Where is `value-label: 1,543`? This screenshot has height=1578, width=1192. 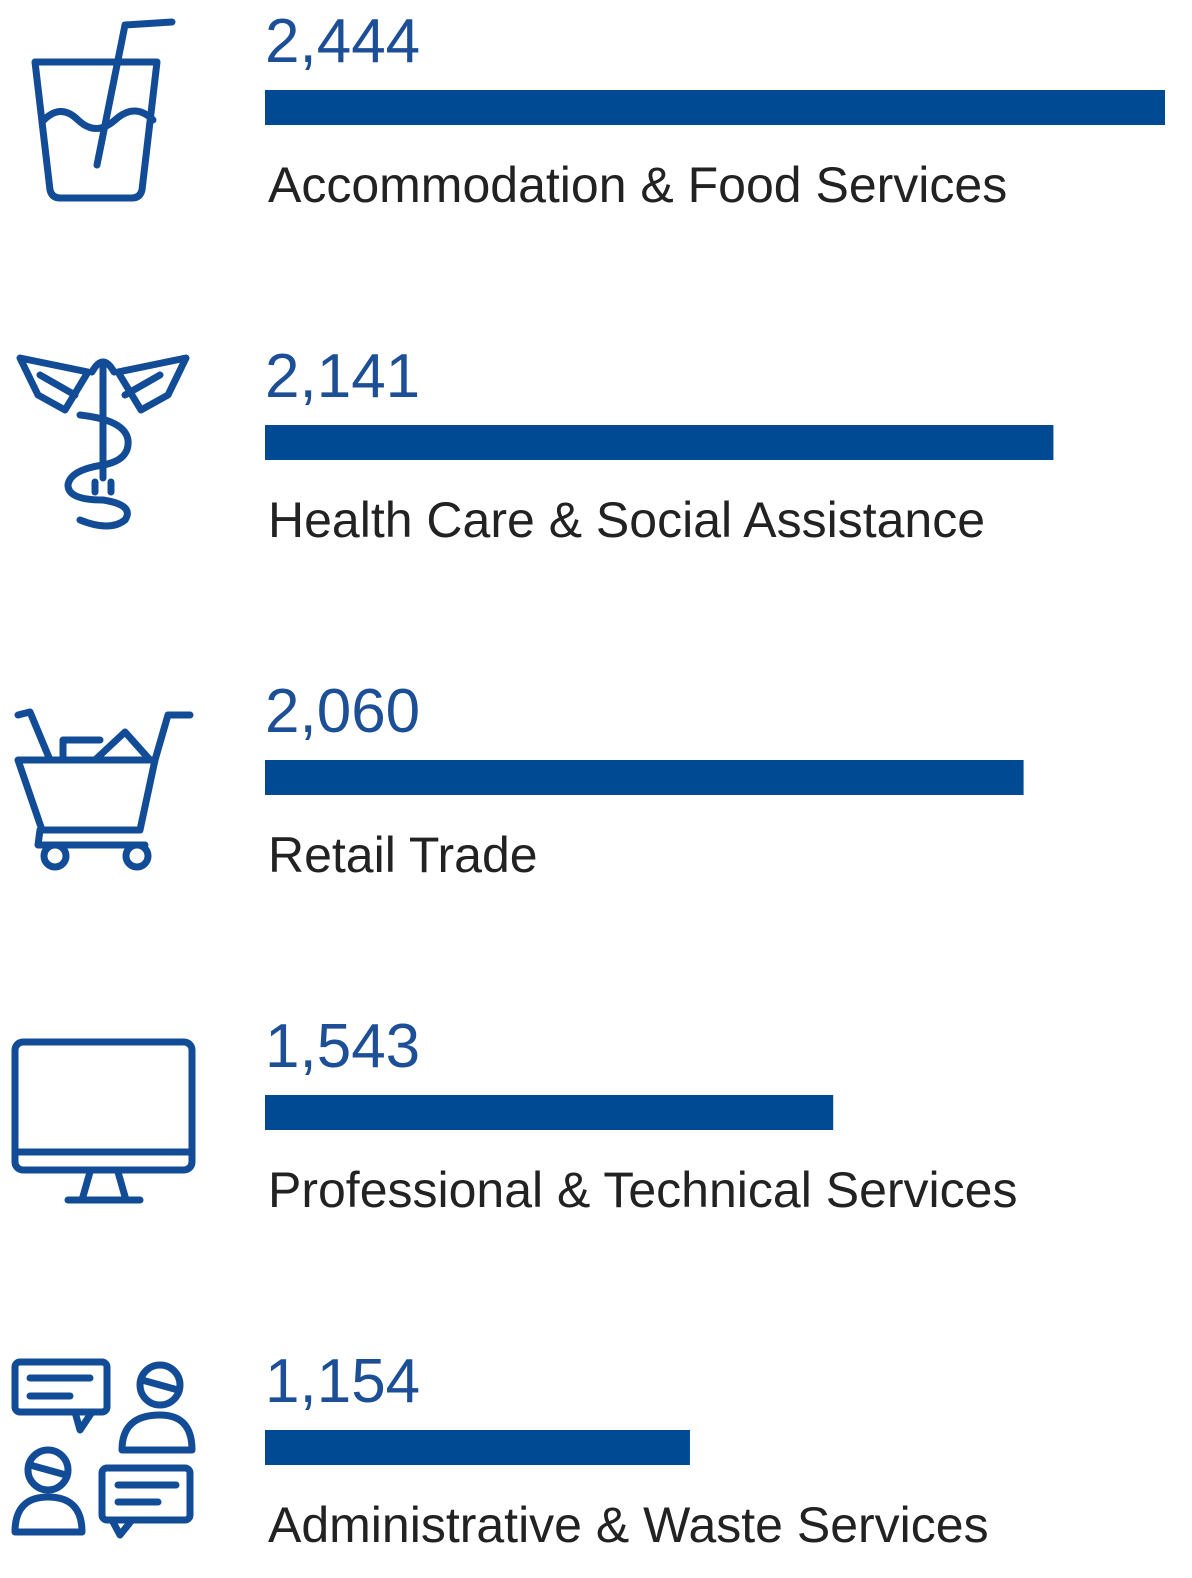 value-label: 1,543 is located at coordinates (342, 1046).